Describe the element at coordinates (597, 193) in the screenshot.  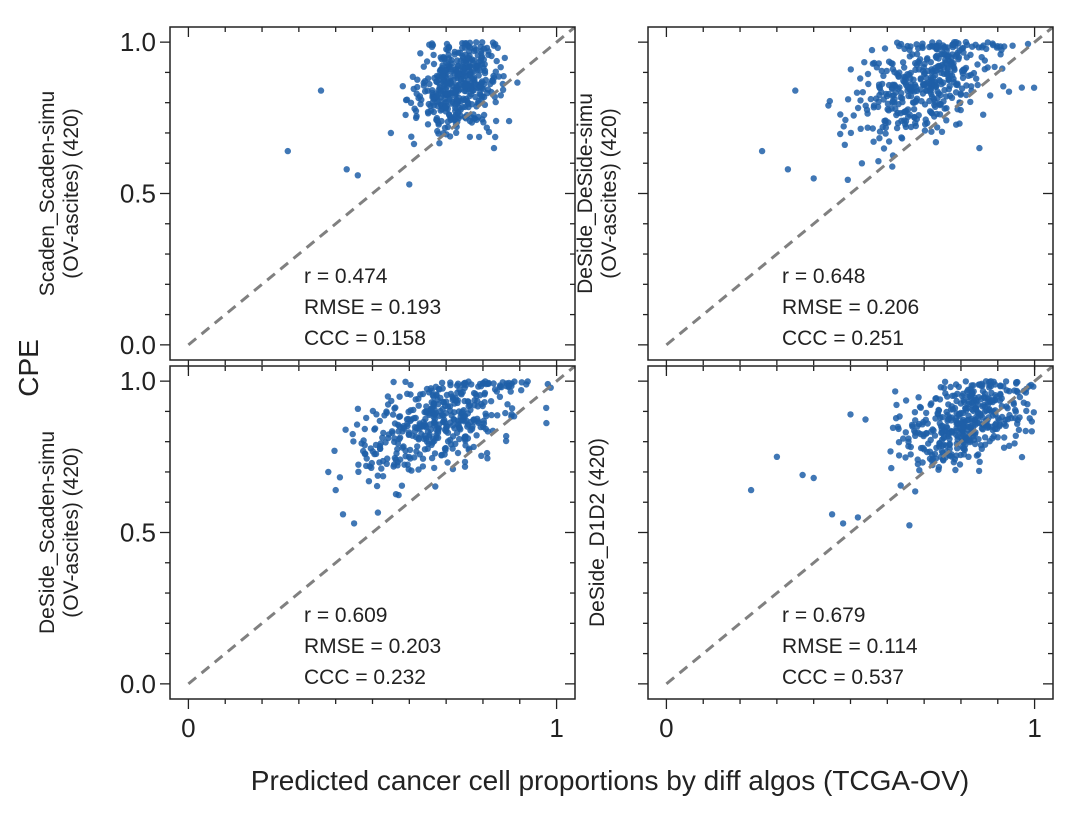
I see `panel-ylabel: DeSide_DeSide-simu(OV-ascites) (420)` at that location.